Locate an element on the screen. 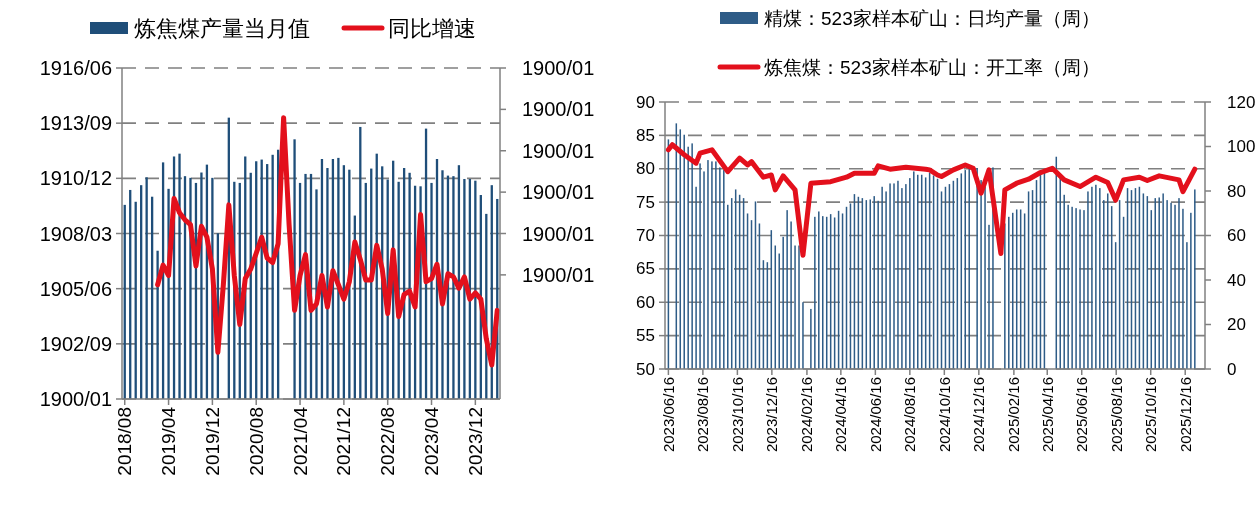 The image size is (1257, 507). y-tick-label: 80 is located at coordinates (645, 169).